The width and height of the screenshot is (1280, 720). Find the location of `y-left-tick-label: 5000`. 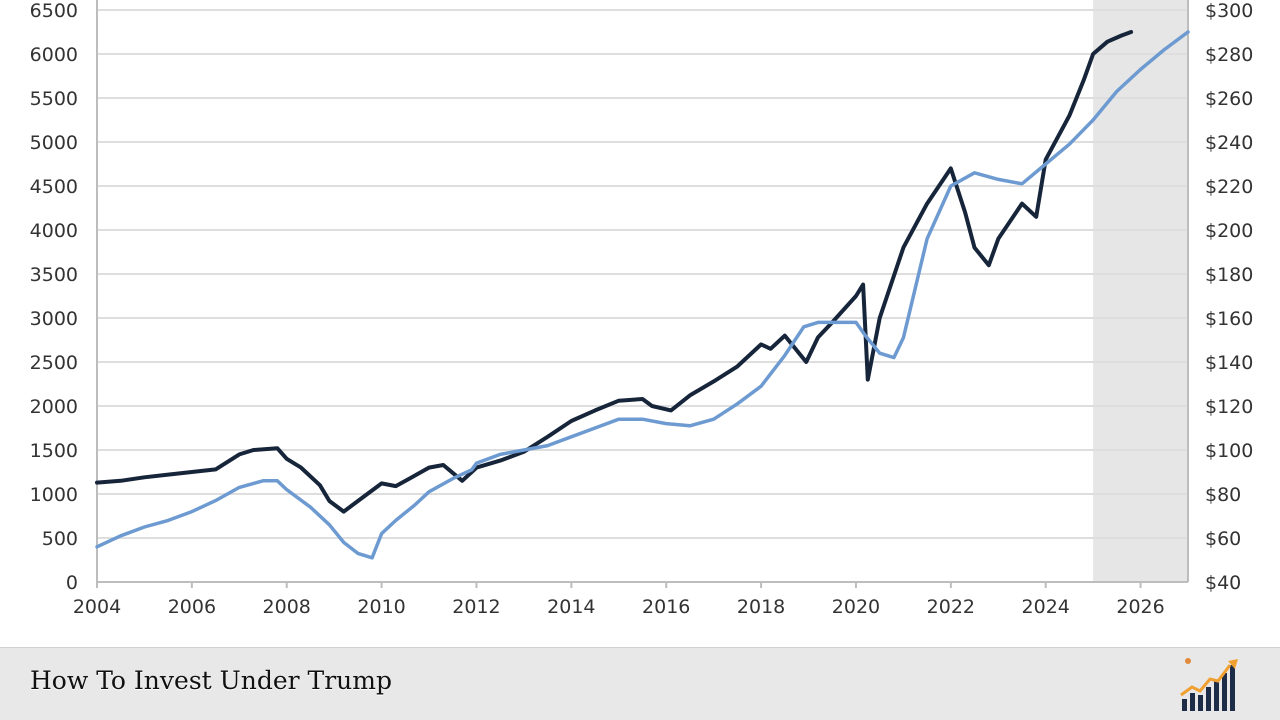

y-left-tick-label: 5000 is located at coordinates (54, 143).